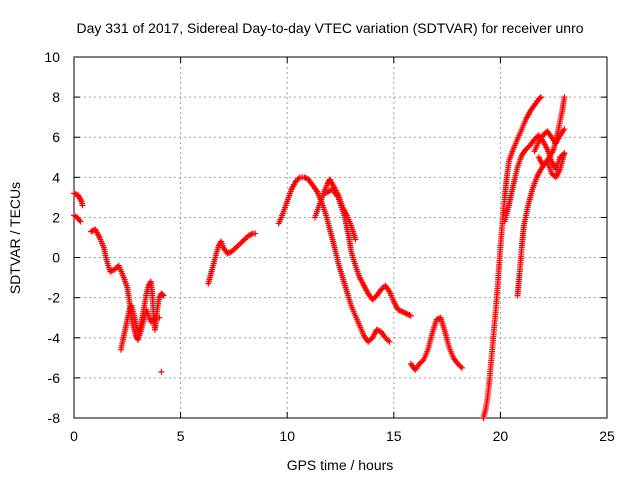 Image resolution: width=640 pixels, height=480 pixels. What do you see at coordinates (56, 137) in the screenshot?
I see `y-tick-label: 6` at bounding box center [56, 137].